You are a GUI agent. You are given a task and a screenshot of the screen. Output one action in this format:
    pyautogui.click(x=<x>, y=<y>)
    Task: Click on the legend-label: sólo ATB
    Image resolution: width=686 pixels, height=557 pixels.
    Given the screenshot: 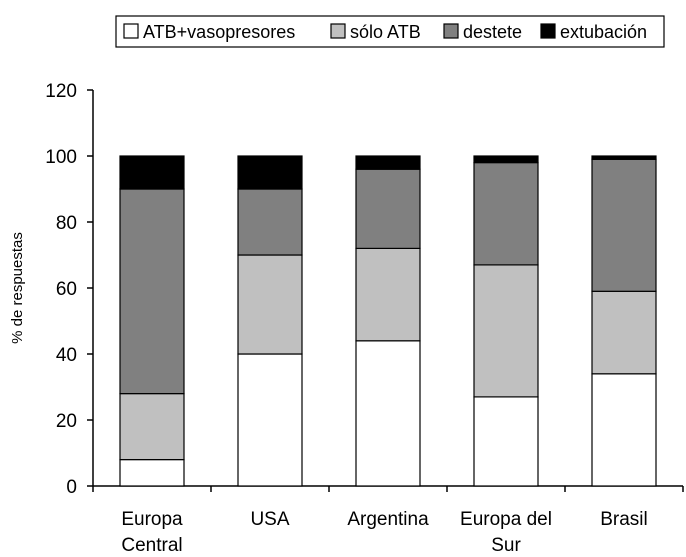 What is the action you would take?
    pyautogui.click(x=385, y=32)
    